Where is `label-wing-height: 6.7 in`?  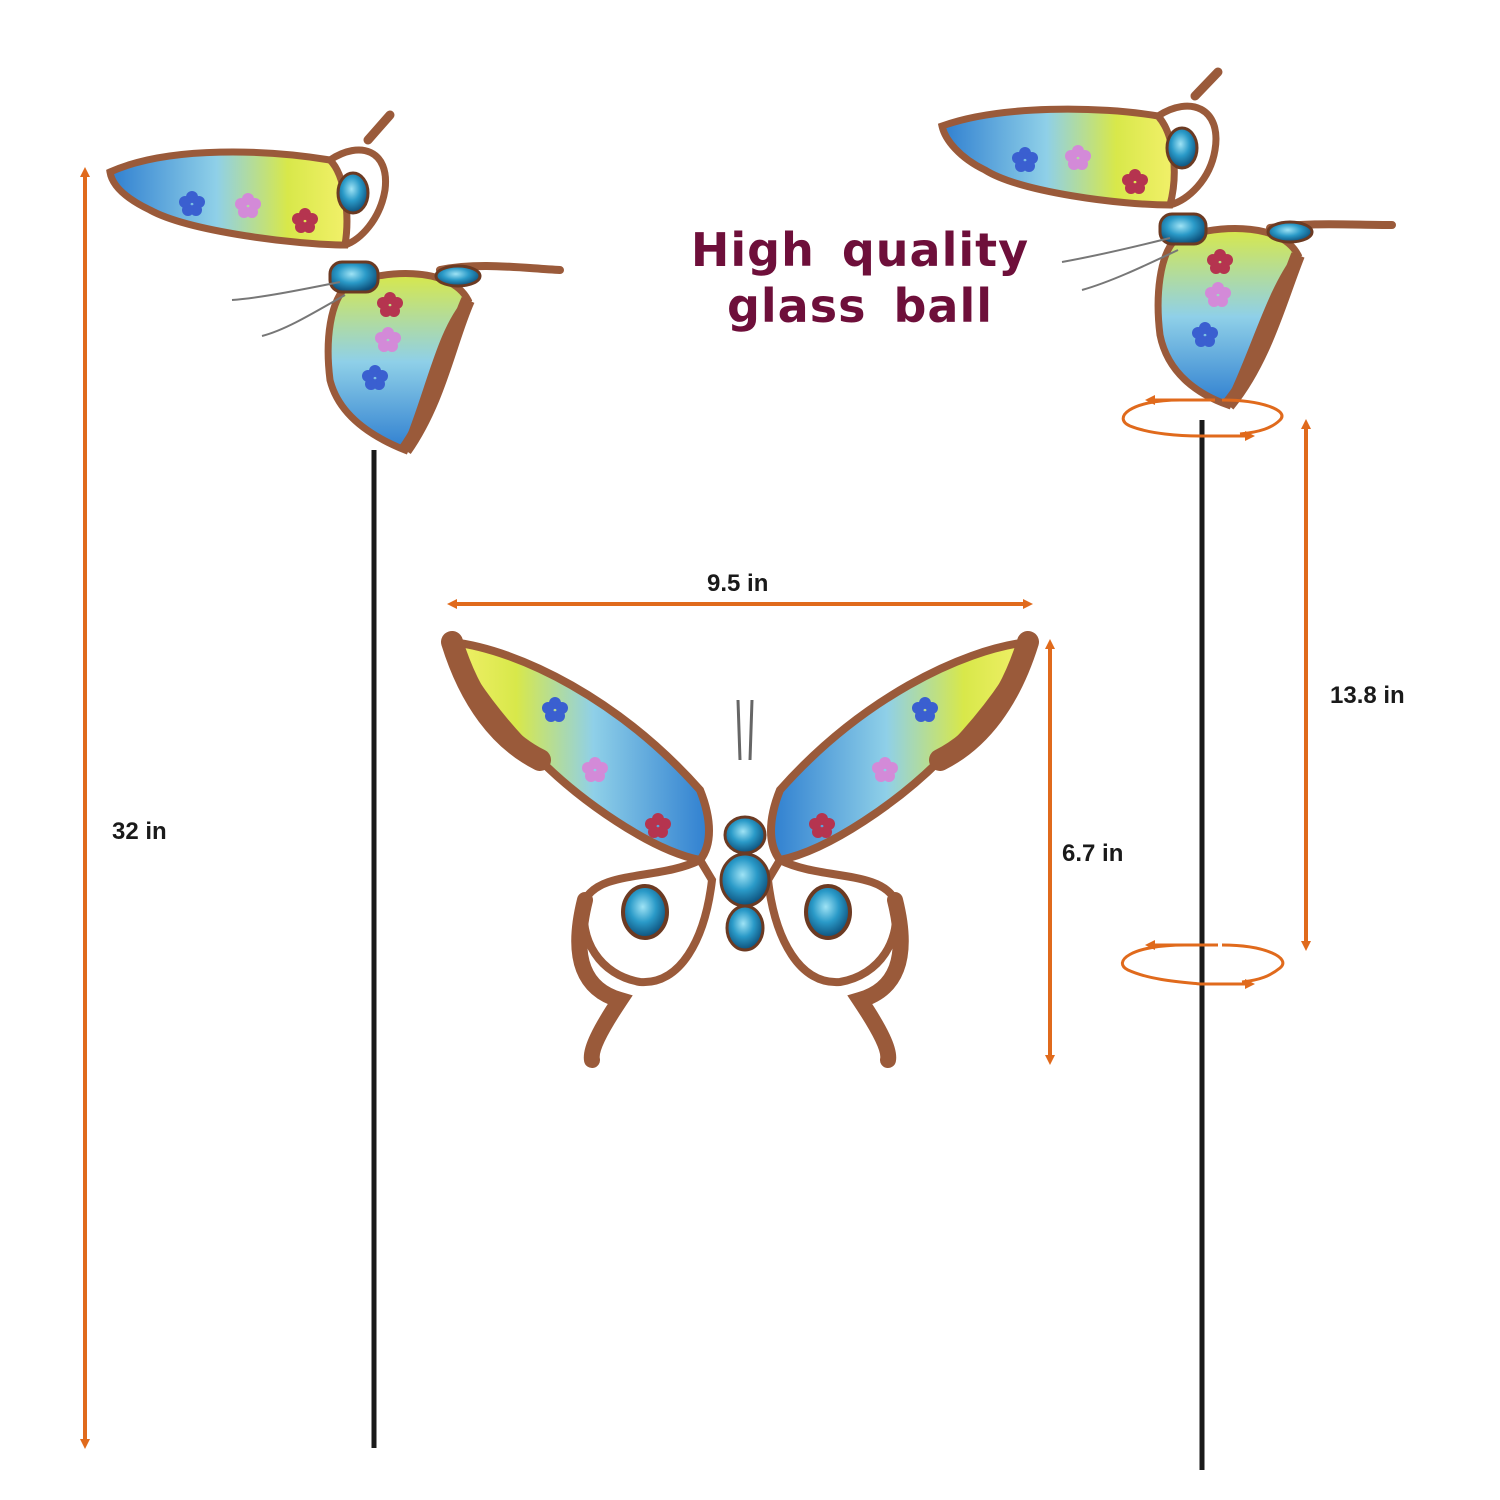
label-wing-height: 6.7 in is located at coordinates (1093, 853).